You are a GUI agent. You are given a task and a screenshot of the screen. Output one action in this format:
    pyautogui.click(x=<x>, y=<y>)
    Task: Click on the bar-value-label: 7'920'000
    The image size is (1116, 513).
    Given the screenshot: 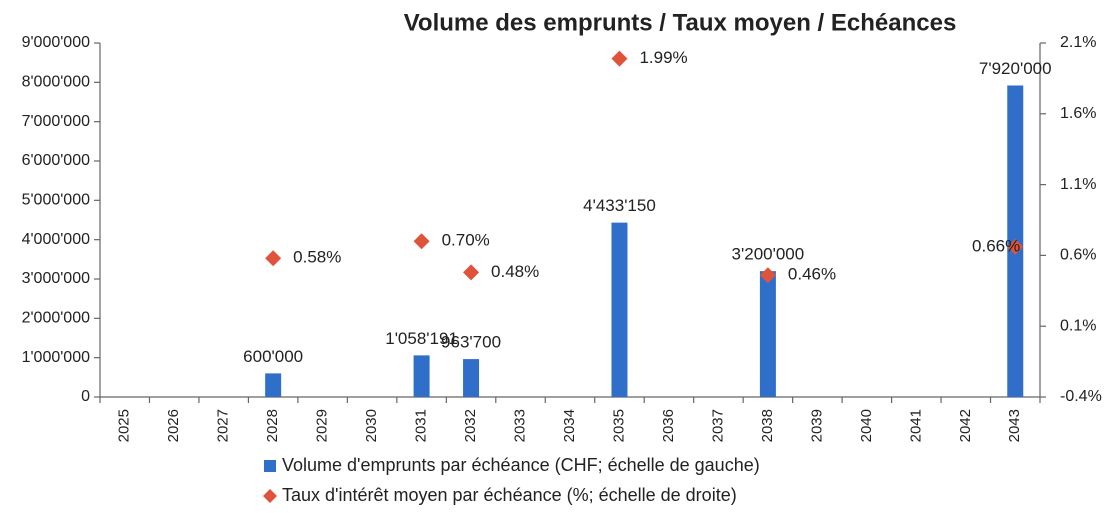 What is the action you would take?
    pyautogui.click(x=1015, y=68)
    